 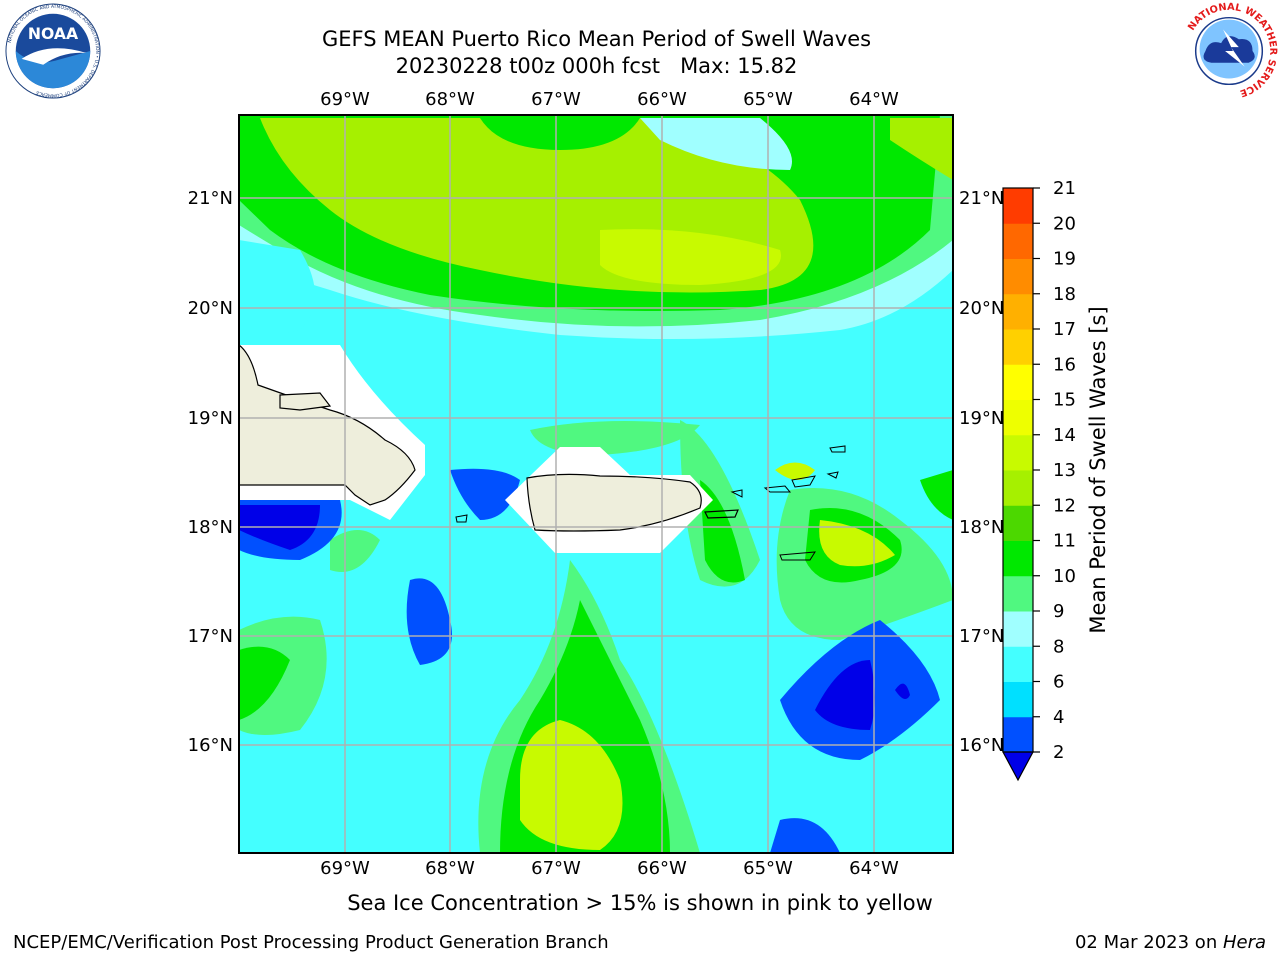 What do you see at coordinates (1064, 435) in the screenshot?
I see `colorbar-tick-label: 14` at bounding box center [1064, 435].